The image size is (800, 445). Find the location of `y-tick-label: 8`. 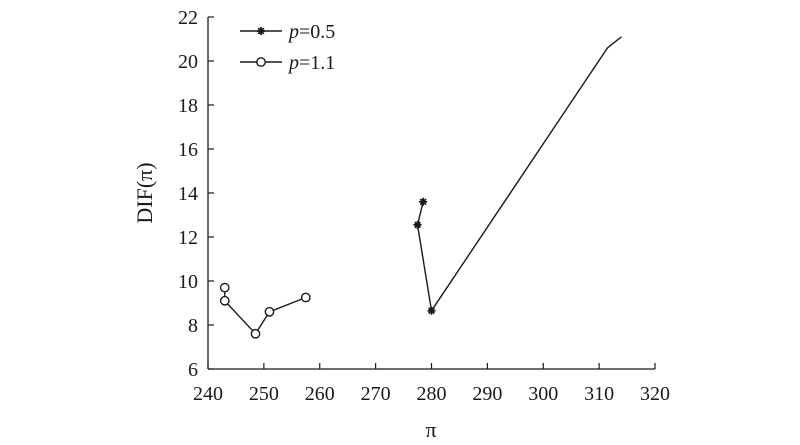

y-tick-label: 8 is located at coordinates (193, 326).